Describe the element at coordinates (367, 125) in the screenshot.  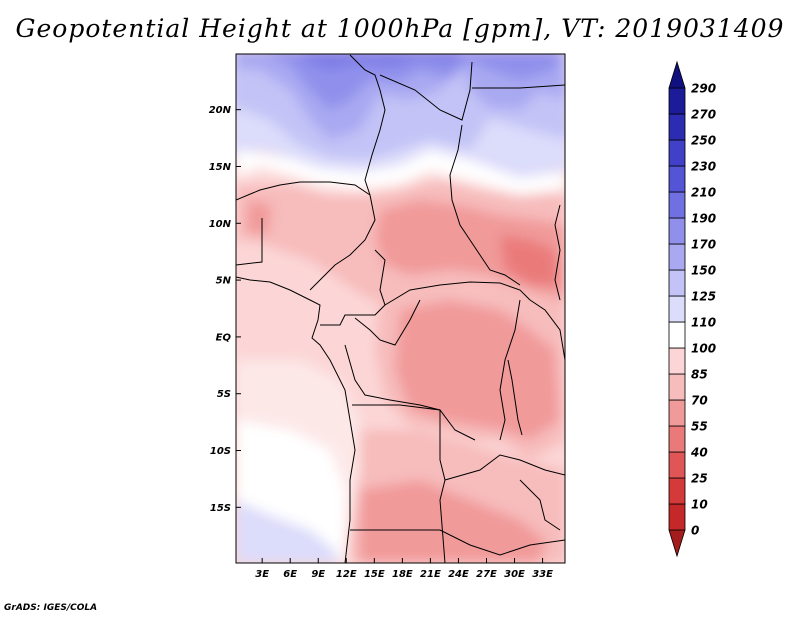
I see `border-niger-chad` at that location.